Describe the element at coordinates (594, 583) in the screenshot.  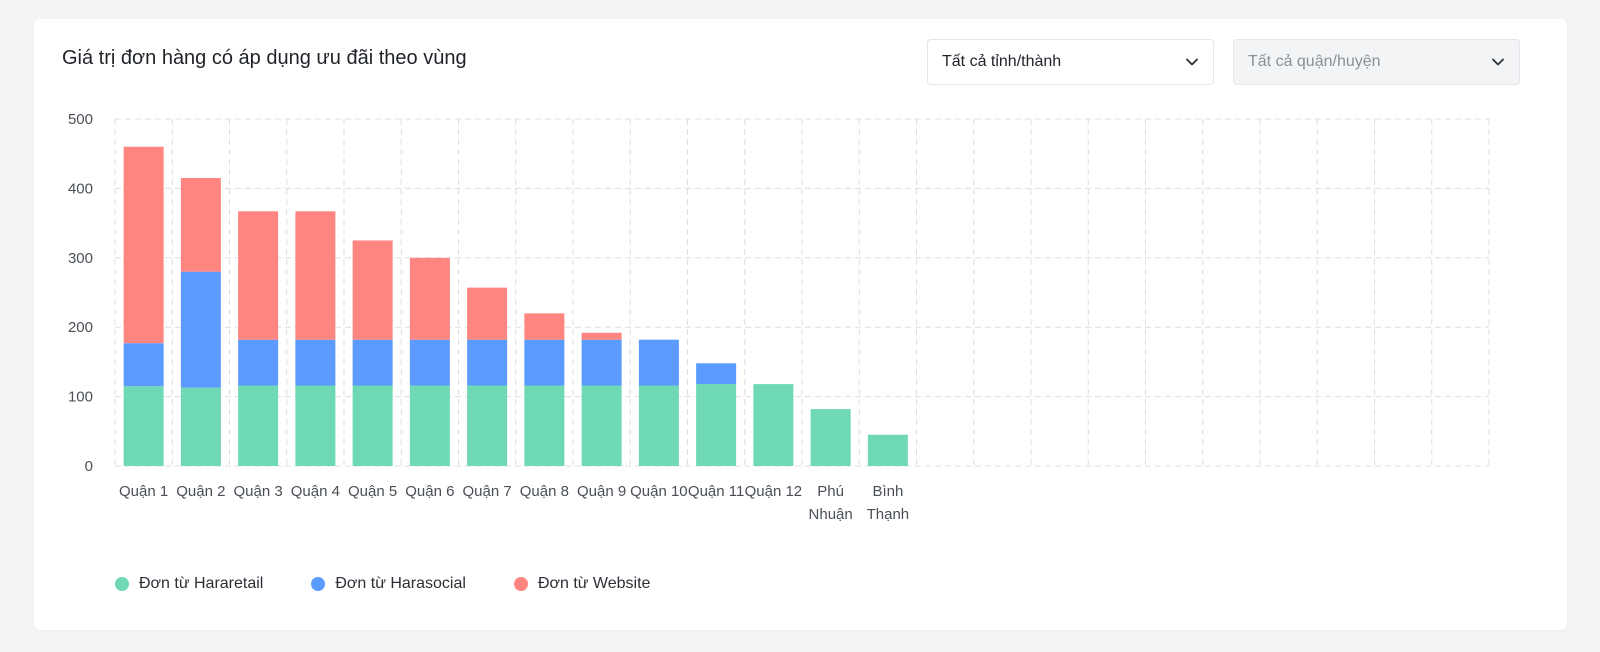
I see `legend-label-website: Đơn từ Website` at that location.